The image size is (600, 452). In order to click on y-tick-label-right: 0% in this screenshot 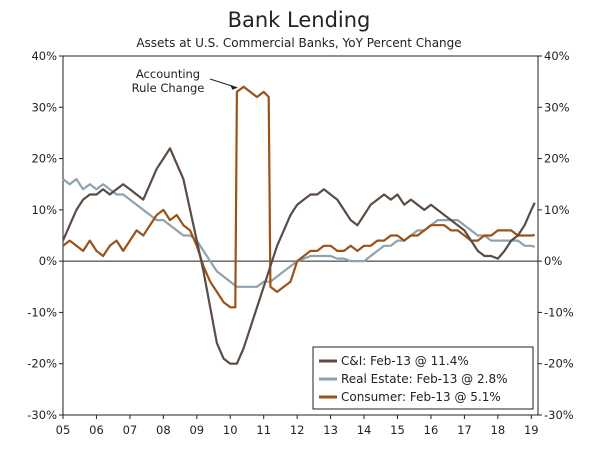, I will do `click(553, 261)`.